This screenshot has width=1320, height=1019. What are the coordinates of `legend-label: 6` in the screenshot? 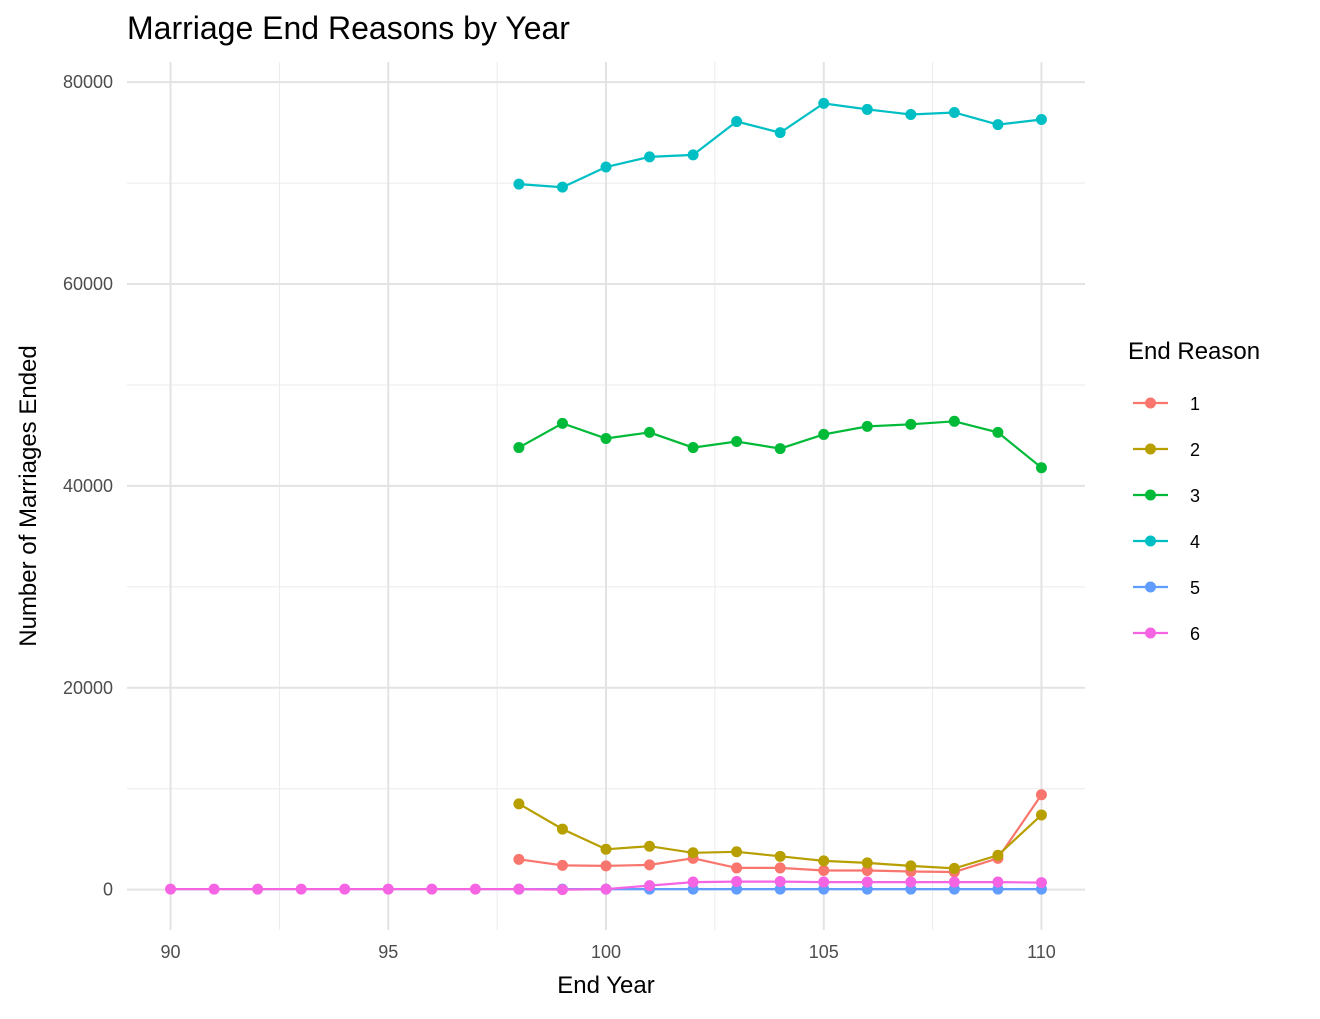 It's located at (1195, 634).